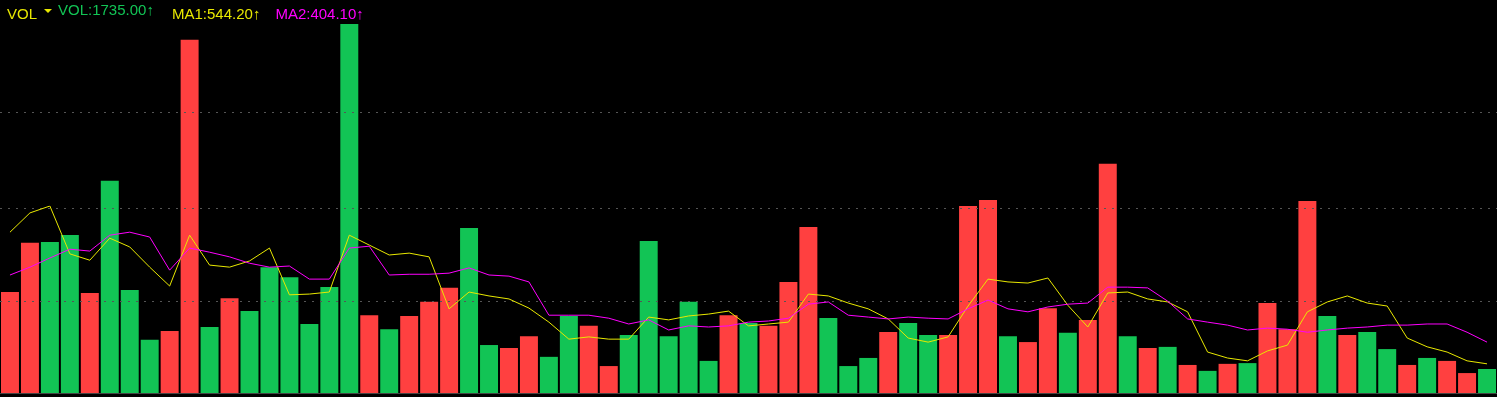  Describe the element at coordinates (216, 13) in the screenshot. I see `text: MA1:544.20↑` at that location.